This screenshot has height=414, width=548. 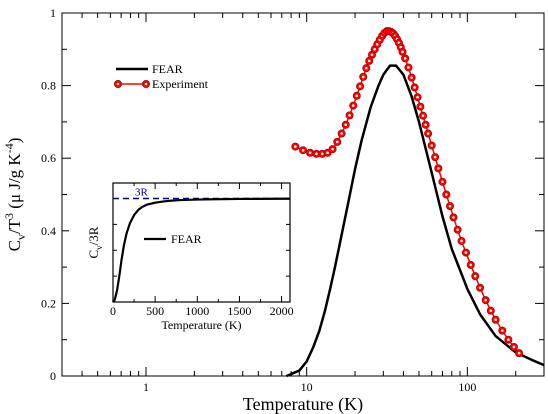 I want to click on inset-fear-series-line, so click(x=201, y=250).